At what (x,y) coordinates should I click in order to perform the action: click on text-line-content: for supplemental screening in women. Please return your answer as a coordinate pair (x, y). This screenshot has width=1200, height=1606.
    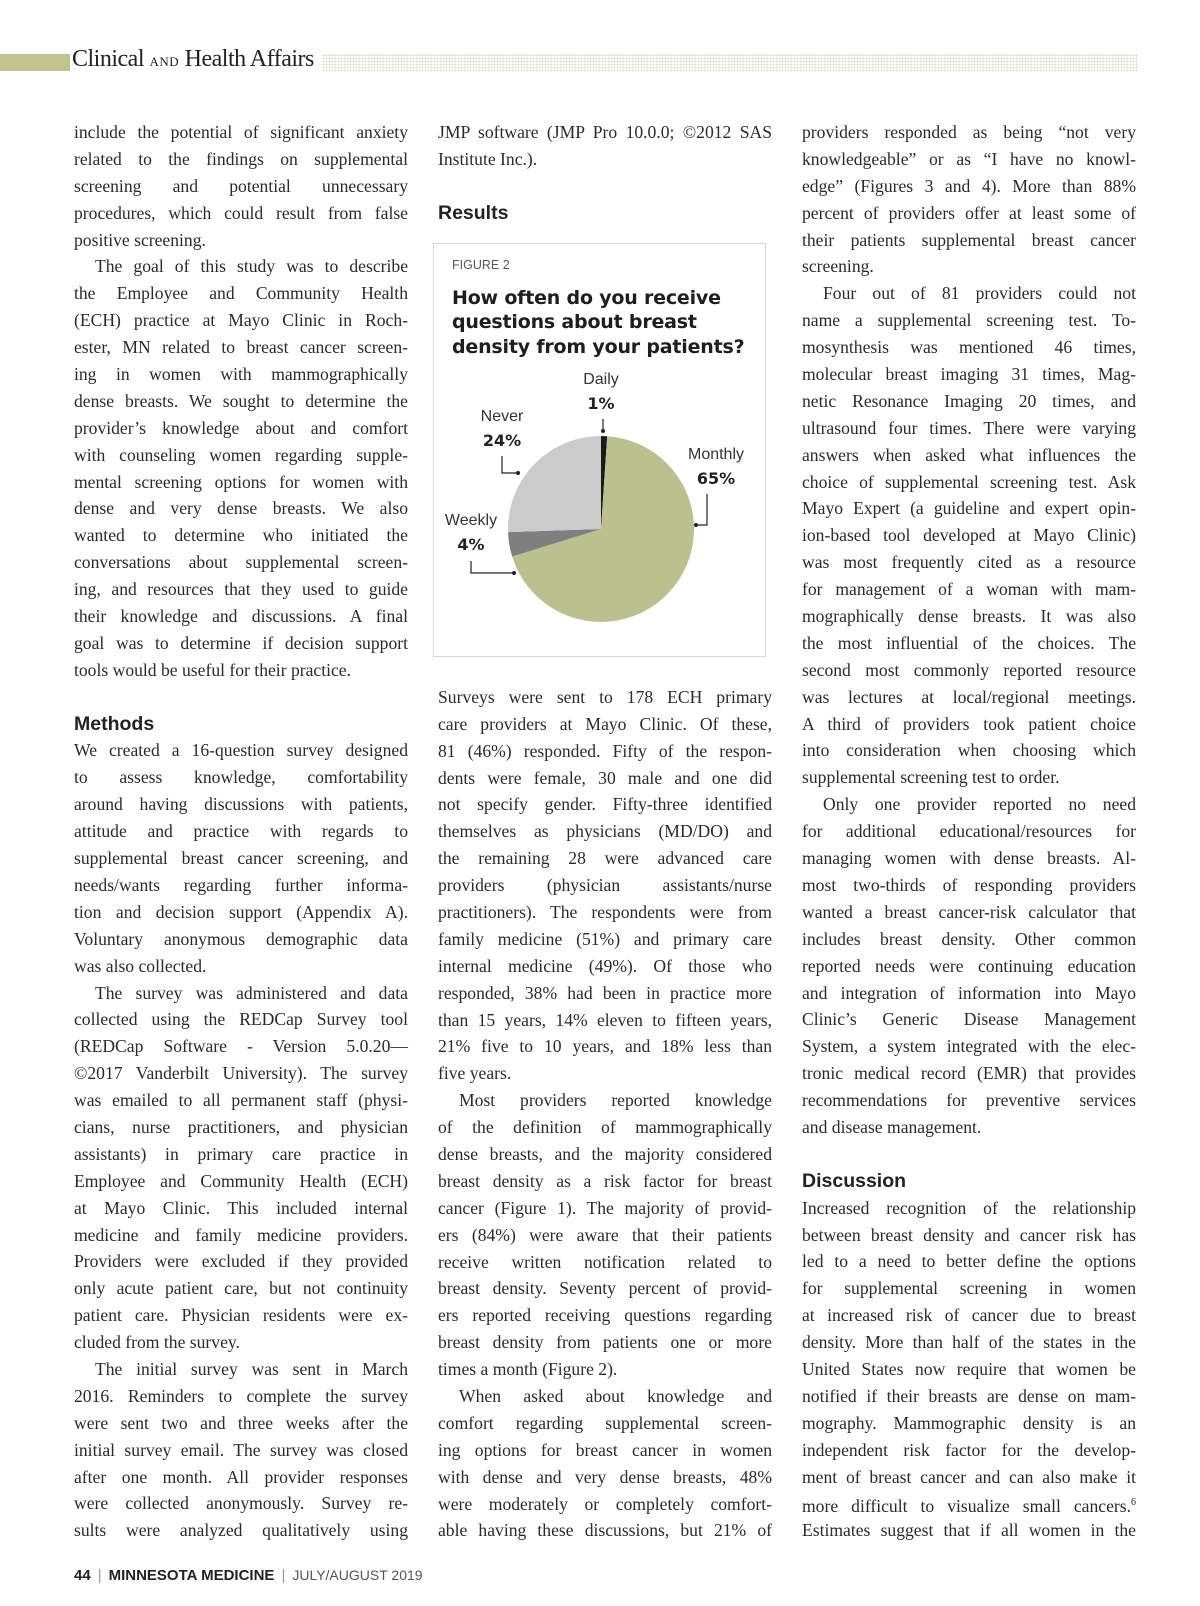
    Looking at the image, I should click on (969, 1288).